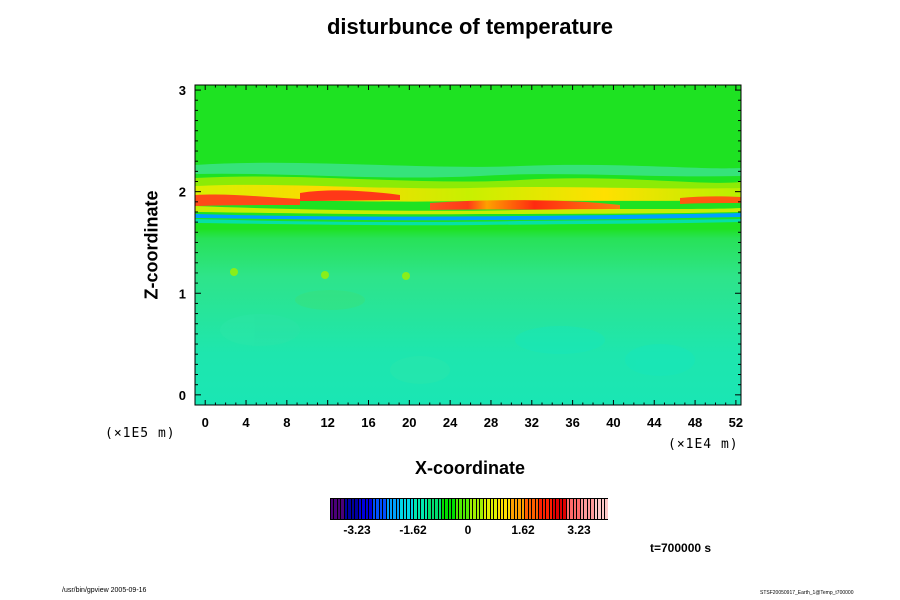 The width and height of the screenshot is (900, 600). Describe the element at coordinates (182, 293) in the screenshot. I see `y-tick-label: 1` at that location.